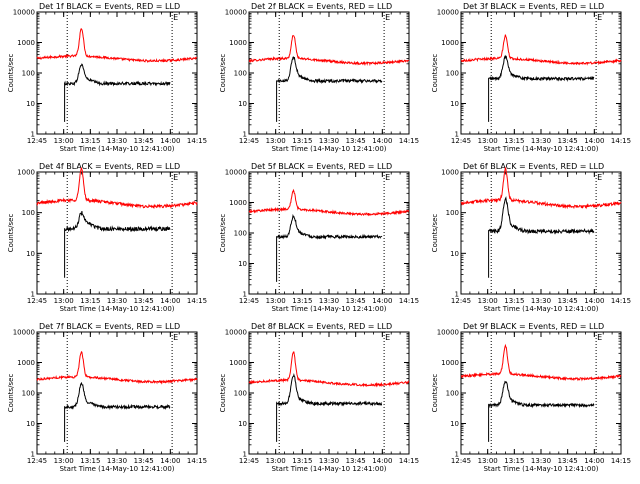 Image resolution: width=640 pixels, height=484 pixels. Describe the element at coordinates (533, 166) in the screenshot. I see `chart-title: Det 6f BLACK = Events, RED = LLD` at that location.